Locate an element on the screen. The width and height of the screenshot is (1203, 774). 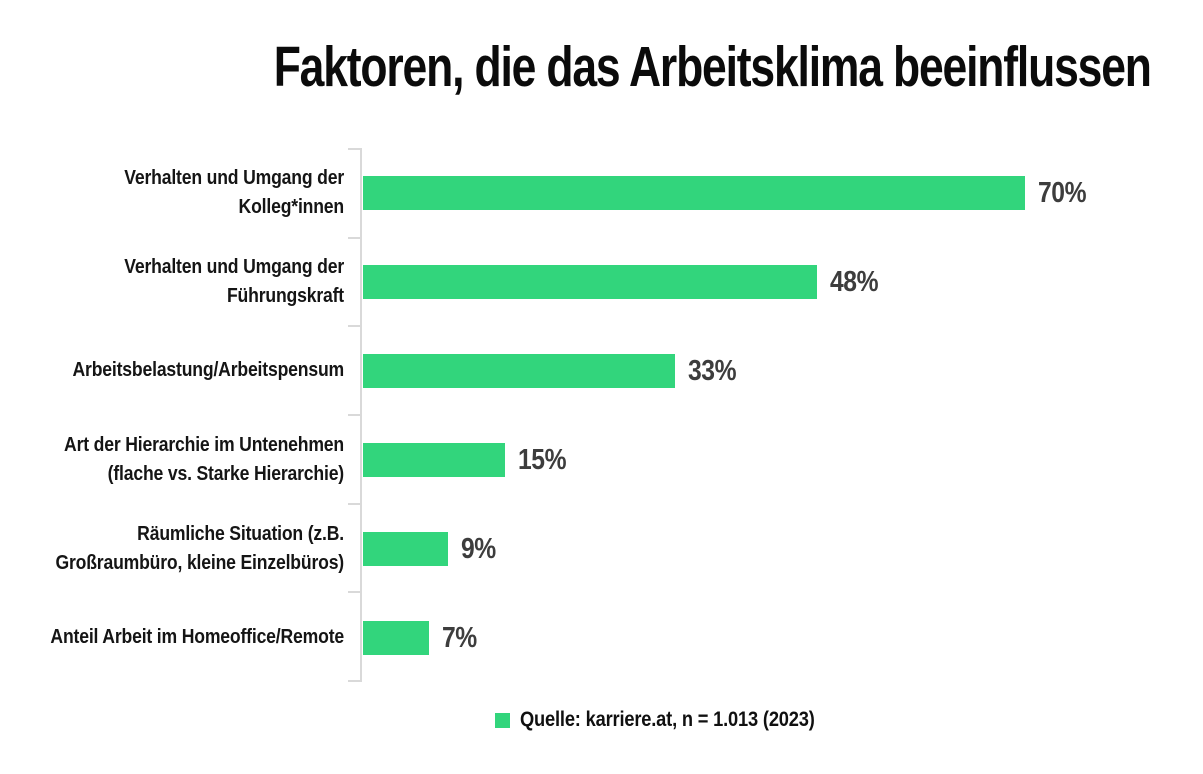
legend-wrap: Quelle: karriere.at, n = 1.013 (2023) is located at coordinates (601, 720).